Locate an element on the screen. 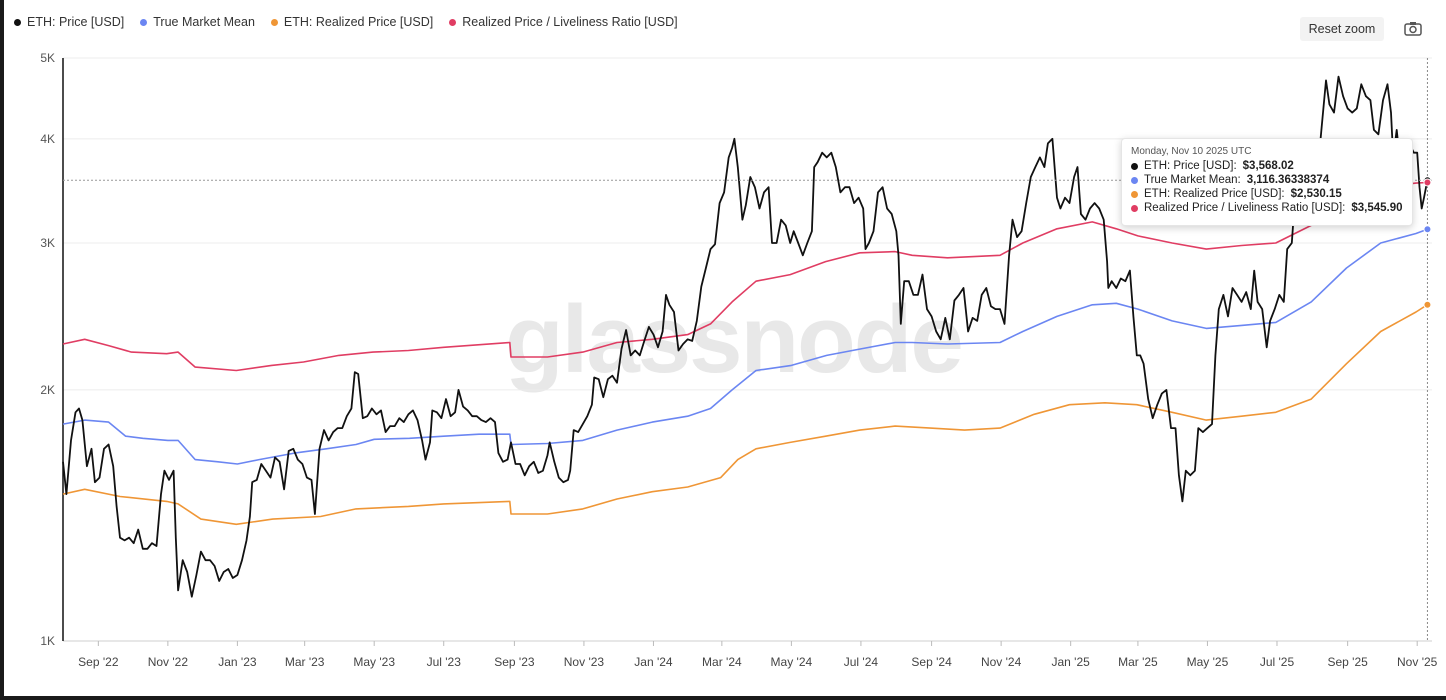 This screenshot has height=700, width=1446. y-tick-label: 2K is located at coordinates (47, 390).